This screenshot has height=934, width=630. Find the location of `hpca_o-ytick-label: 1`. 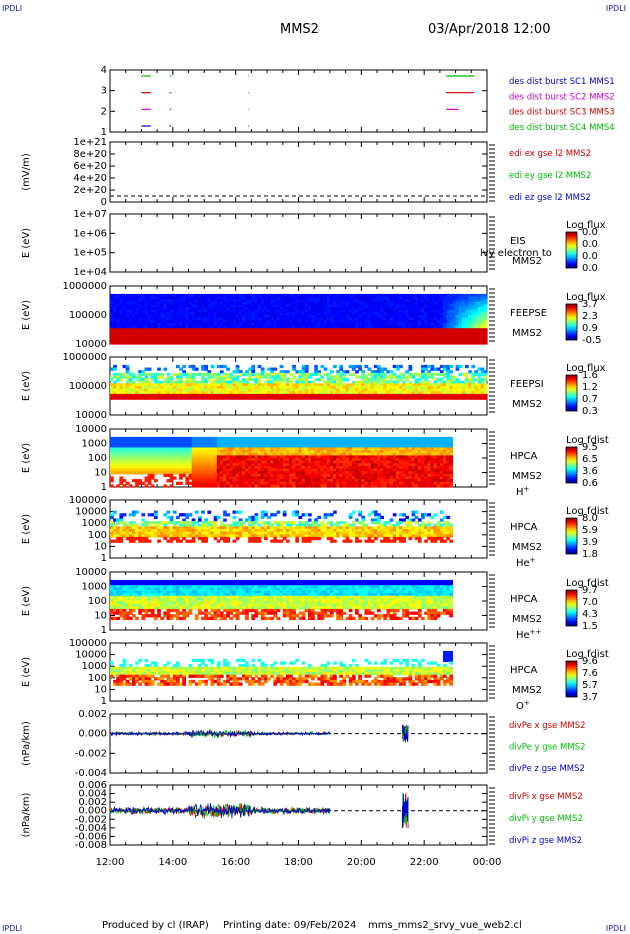

hpca_o-ytick-label: 1 is located at coordinates (104, 701).